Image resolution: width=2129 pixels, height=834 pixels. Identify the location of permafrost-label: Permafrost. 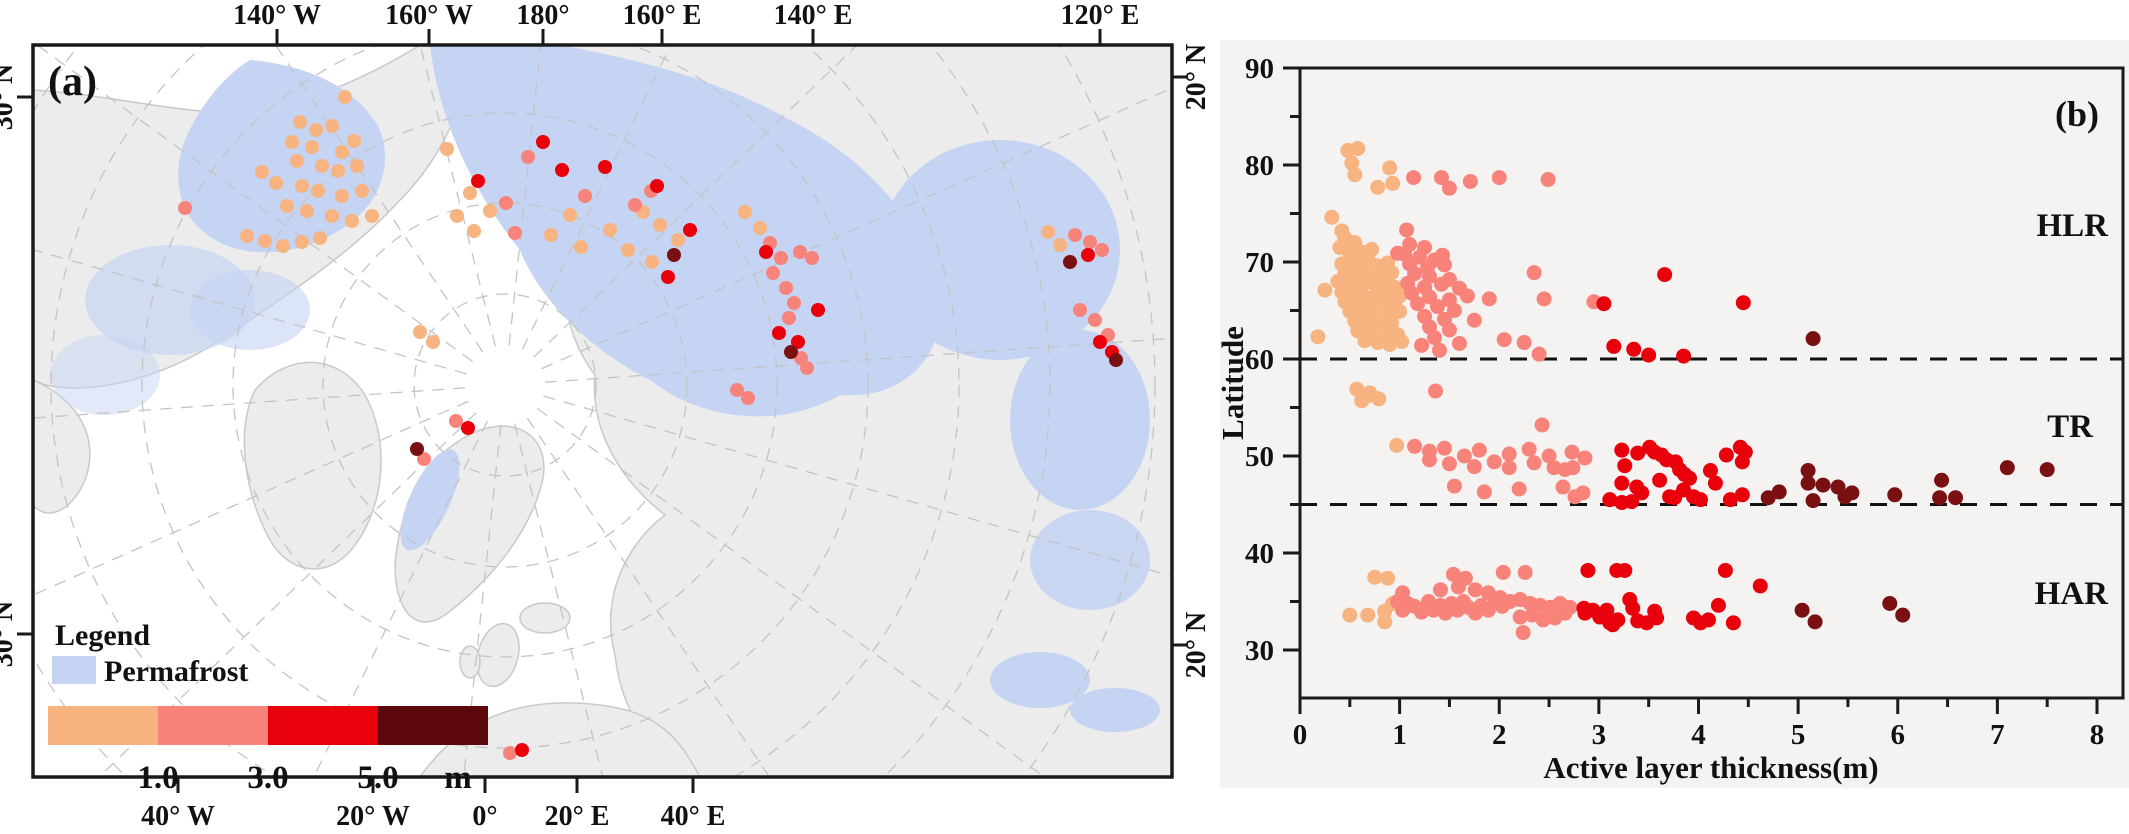
(176, 671).